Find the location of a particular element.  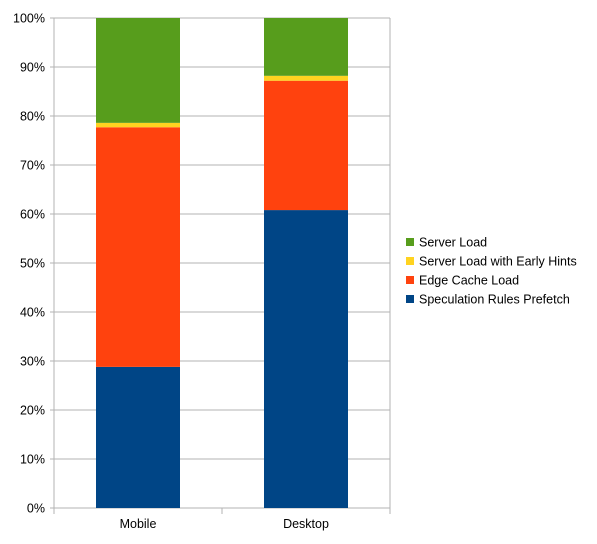

y-axis-tick-labels: 0% 10% 20% 30% 40% 50% 60% 70% 80% 90% 100% is located at coordinates (29, 264).